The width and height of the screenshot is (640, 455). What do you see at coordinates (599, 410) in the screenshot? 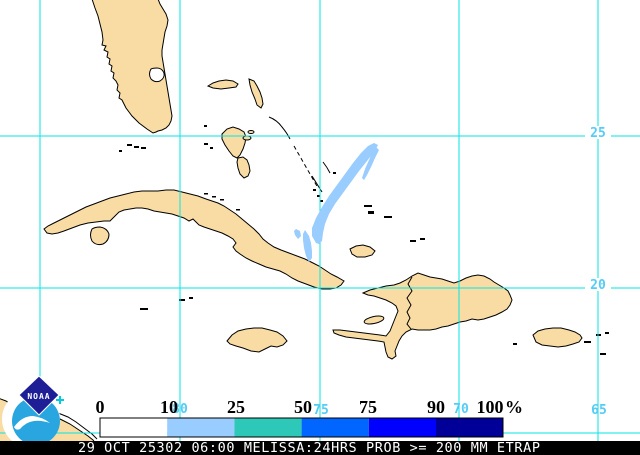
I see `lon-label-65: 65` at bounding box center [599, 410].